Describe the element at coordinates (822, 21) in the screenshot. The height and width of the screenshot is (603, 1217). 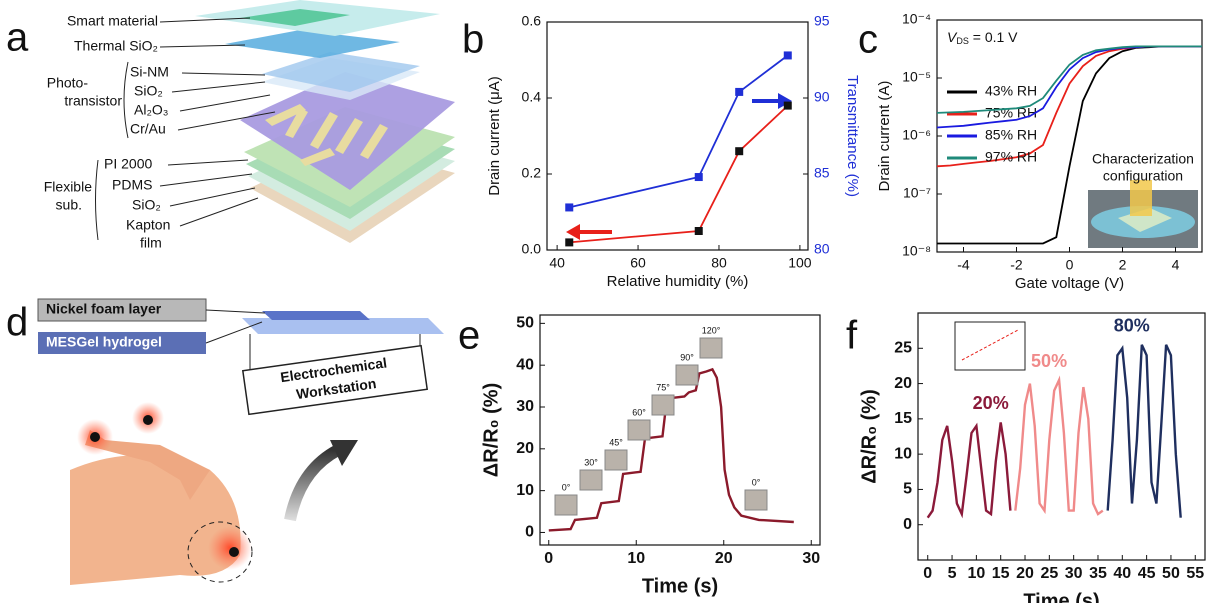
I see `y2-tick-label: 95` at that location.